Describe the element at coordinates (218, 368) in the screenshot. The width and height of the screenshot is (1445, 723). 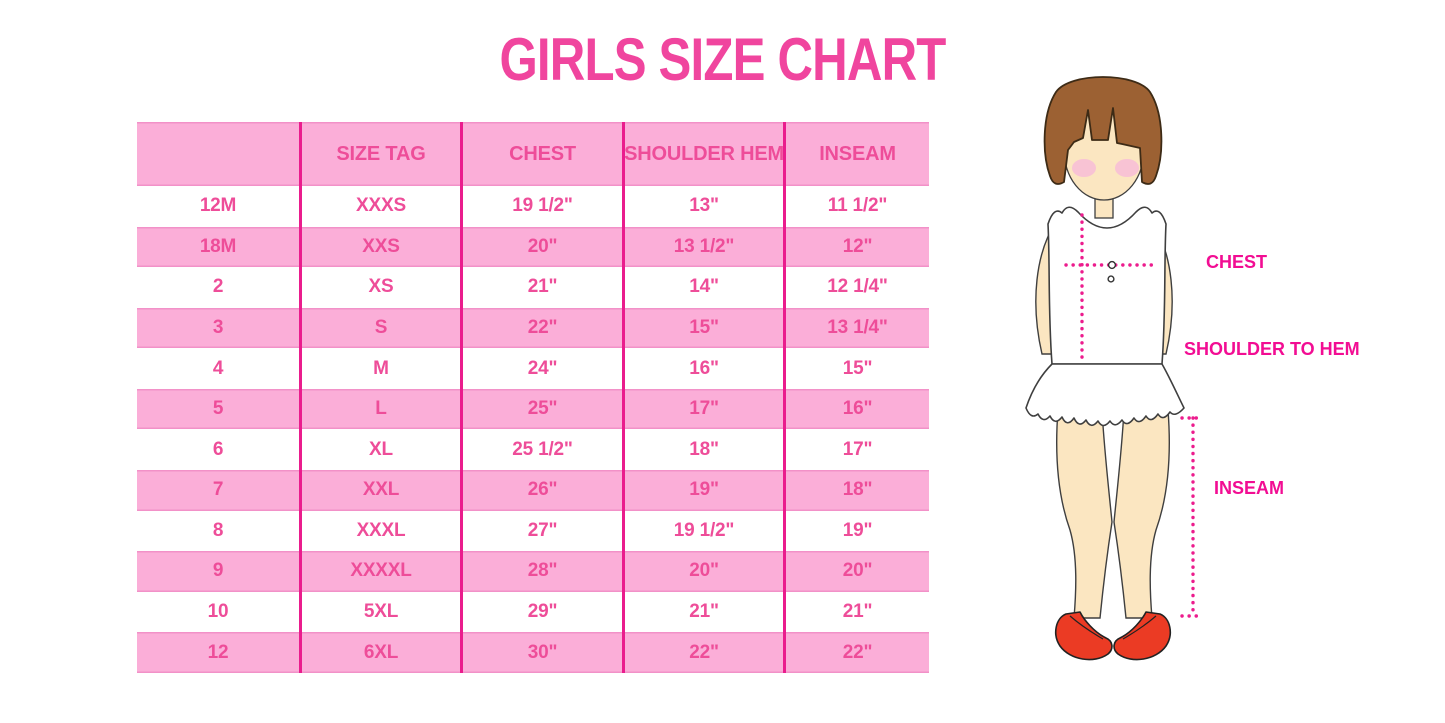
I see `table-cell: 4` at that location.